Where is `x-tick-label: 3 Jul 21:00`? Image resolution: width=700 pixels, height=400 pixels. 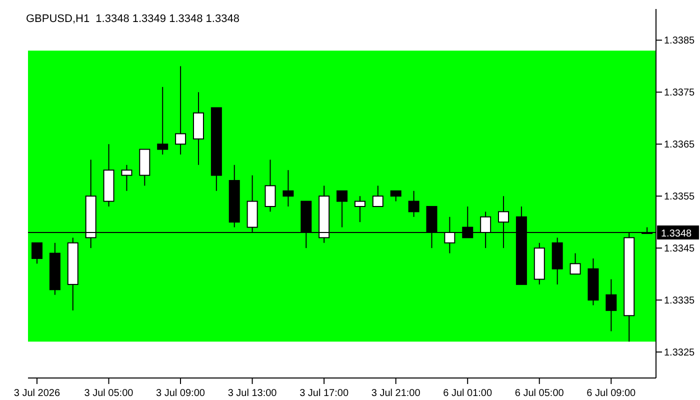
x-tick-label: 3 Jul 21:00 is located at coordinates (396, 393).